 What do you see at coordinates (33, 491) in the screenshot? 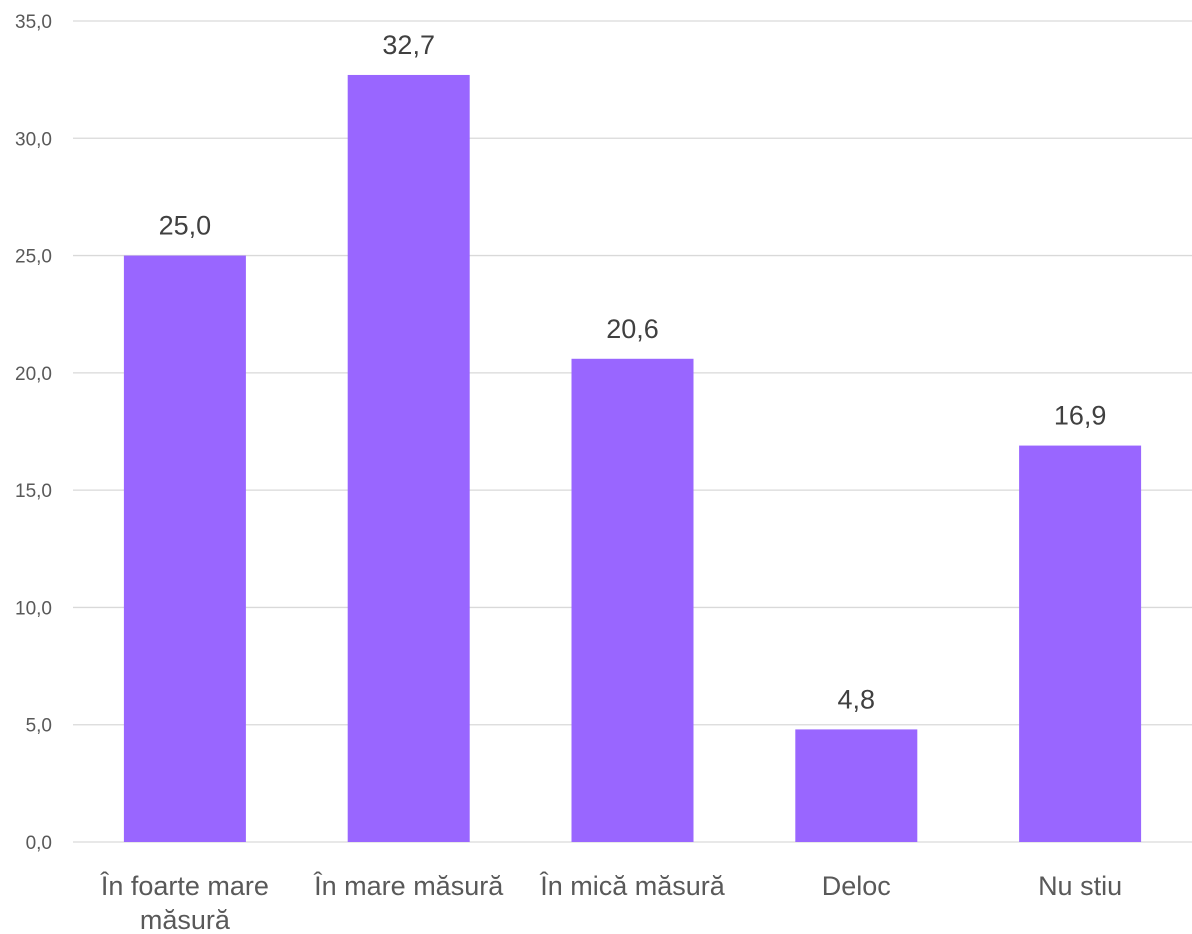
I see `y-tick-label: 15,0` at bounding box center [33, 491].